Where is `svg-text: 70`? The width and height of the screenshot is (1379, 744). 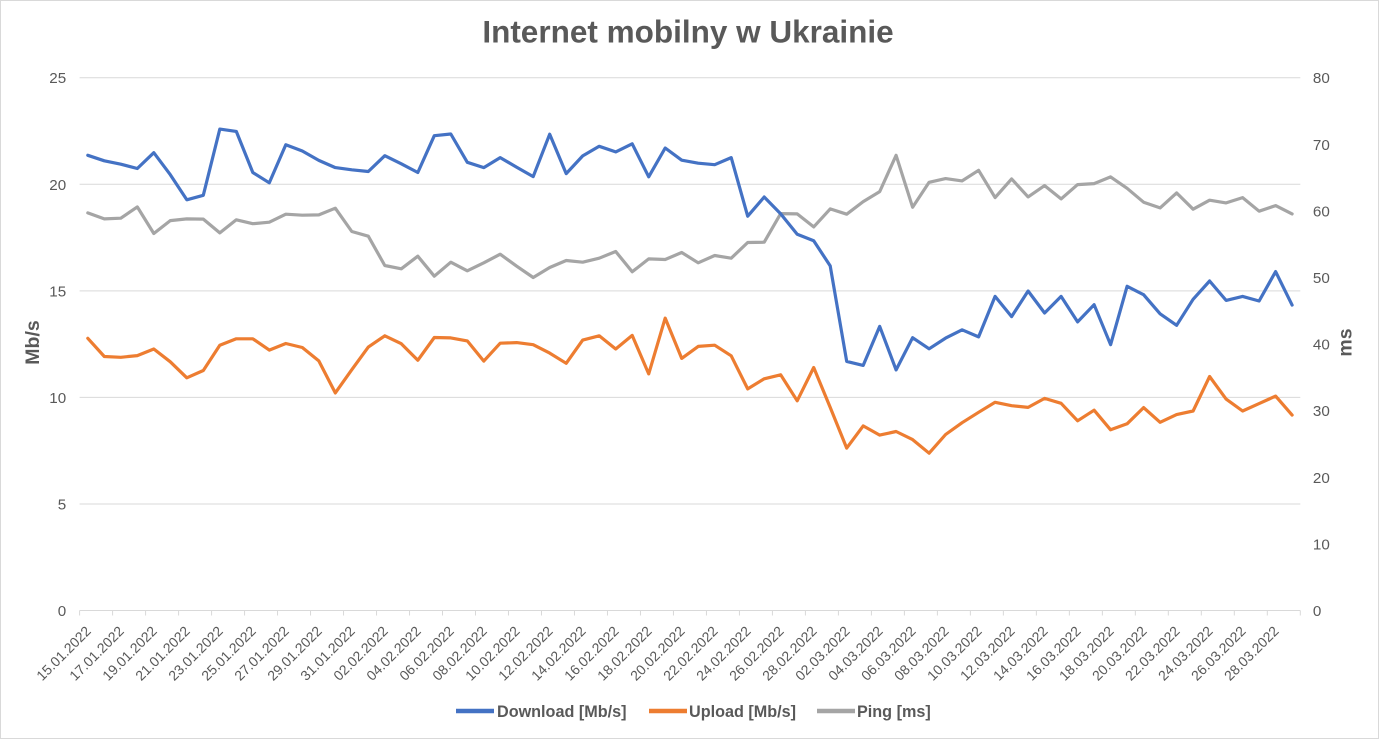 svg-text: 70 is located at coordinates (1321, 145).